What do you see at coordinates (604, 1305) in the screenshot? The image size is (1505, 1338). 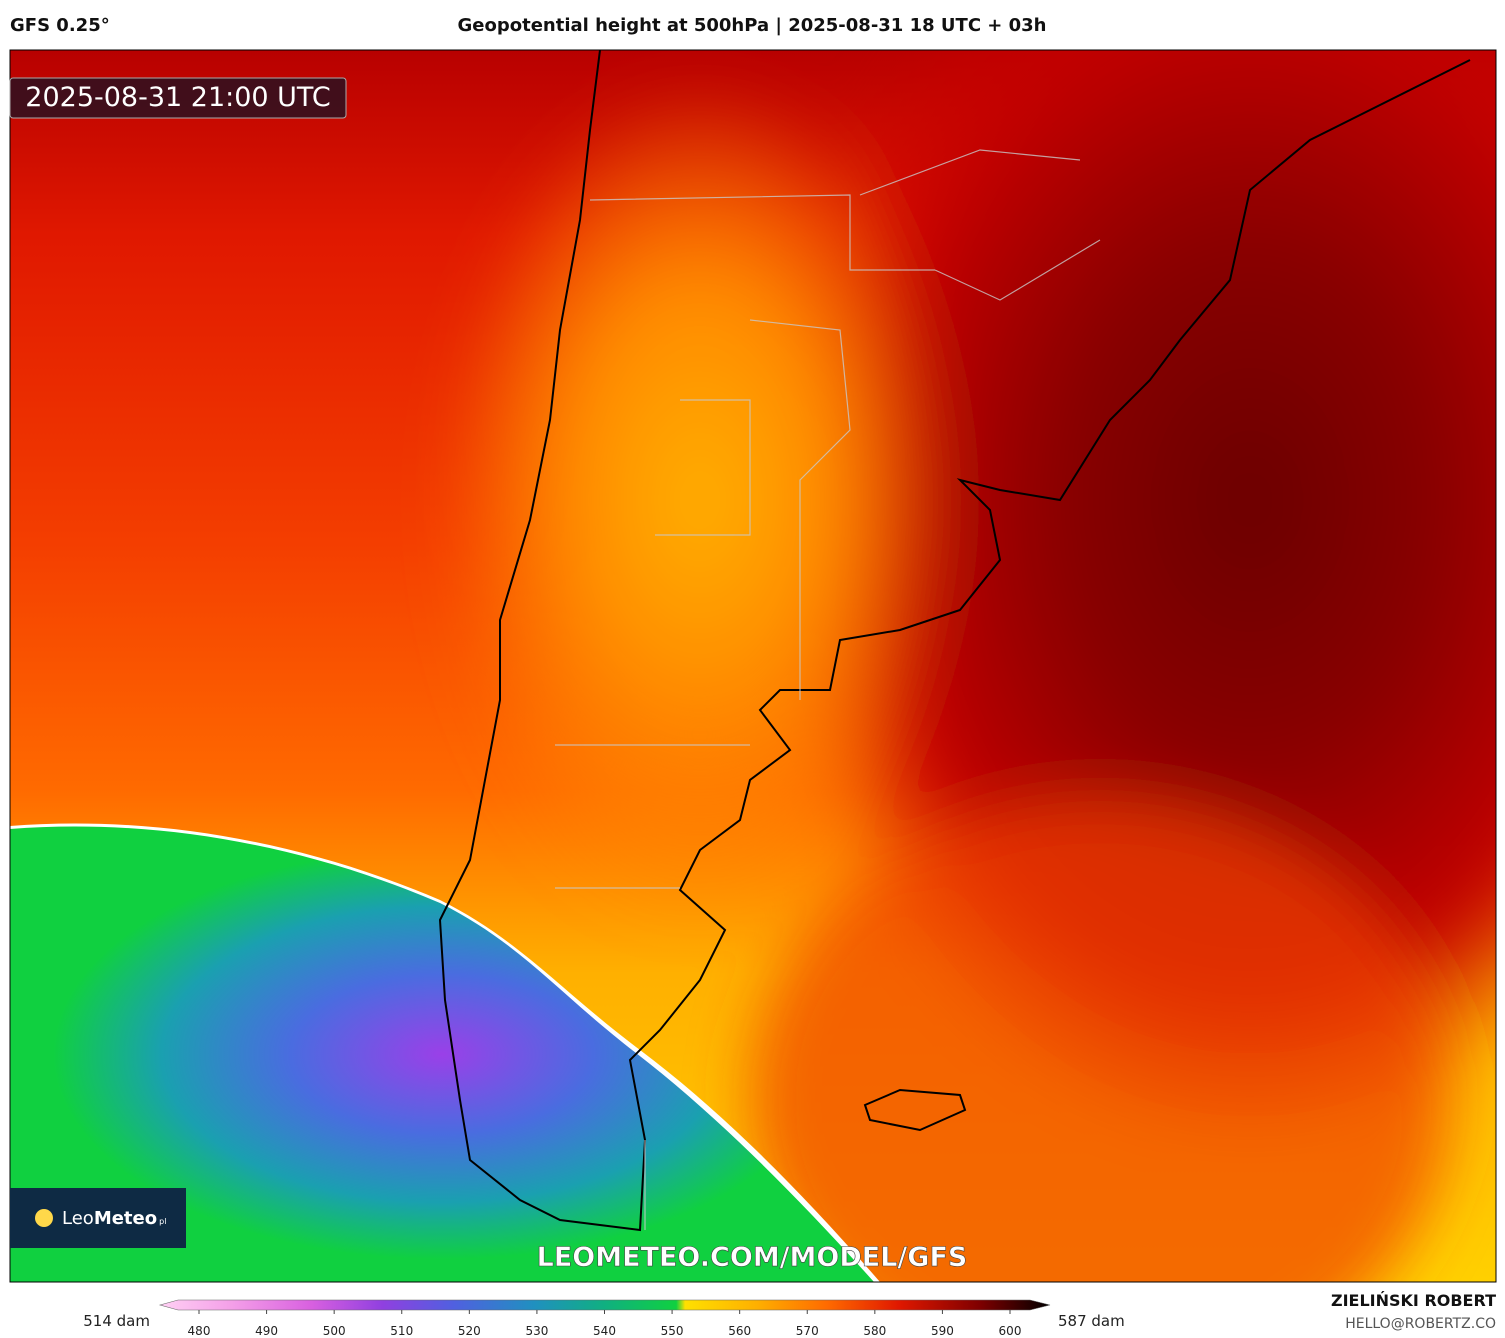 I see `colorbar` at bounding box center [604, 1305].